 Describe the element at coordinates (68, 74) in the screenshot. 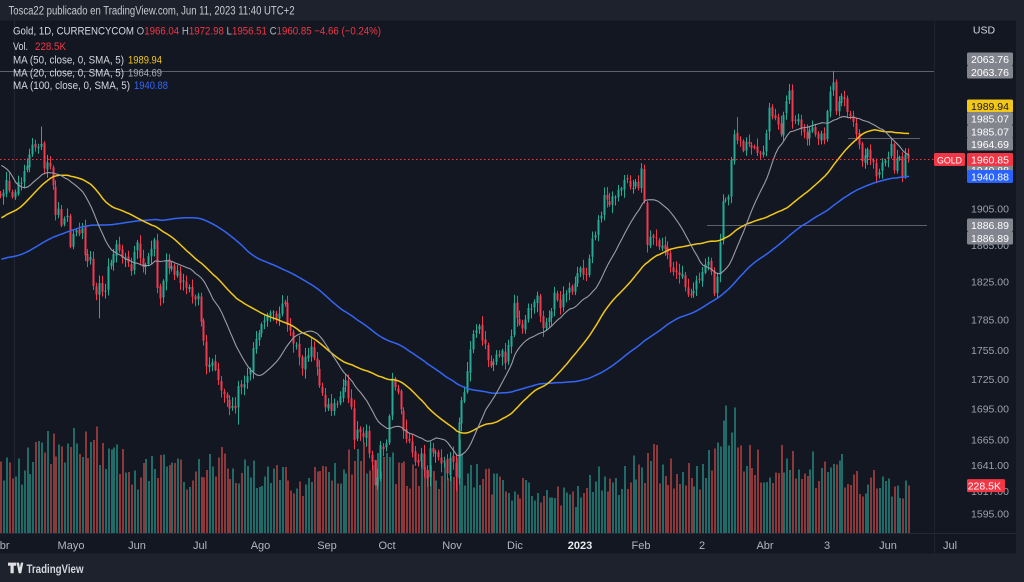

I see `svg-text: MA (20, close, 0, SMA, 5)` at that location.